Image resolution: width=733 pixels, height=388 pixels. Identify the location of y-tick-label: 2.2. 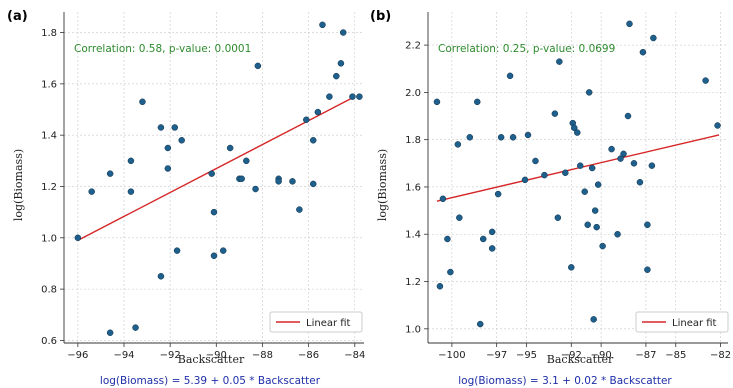
(413, 46).